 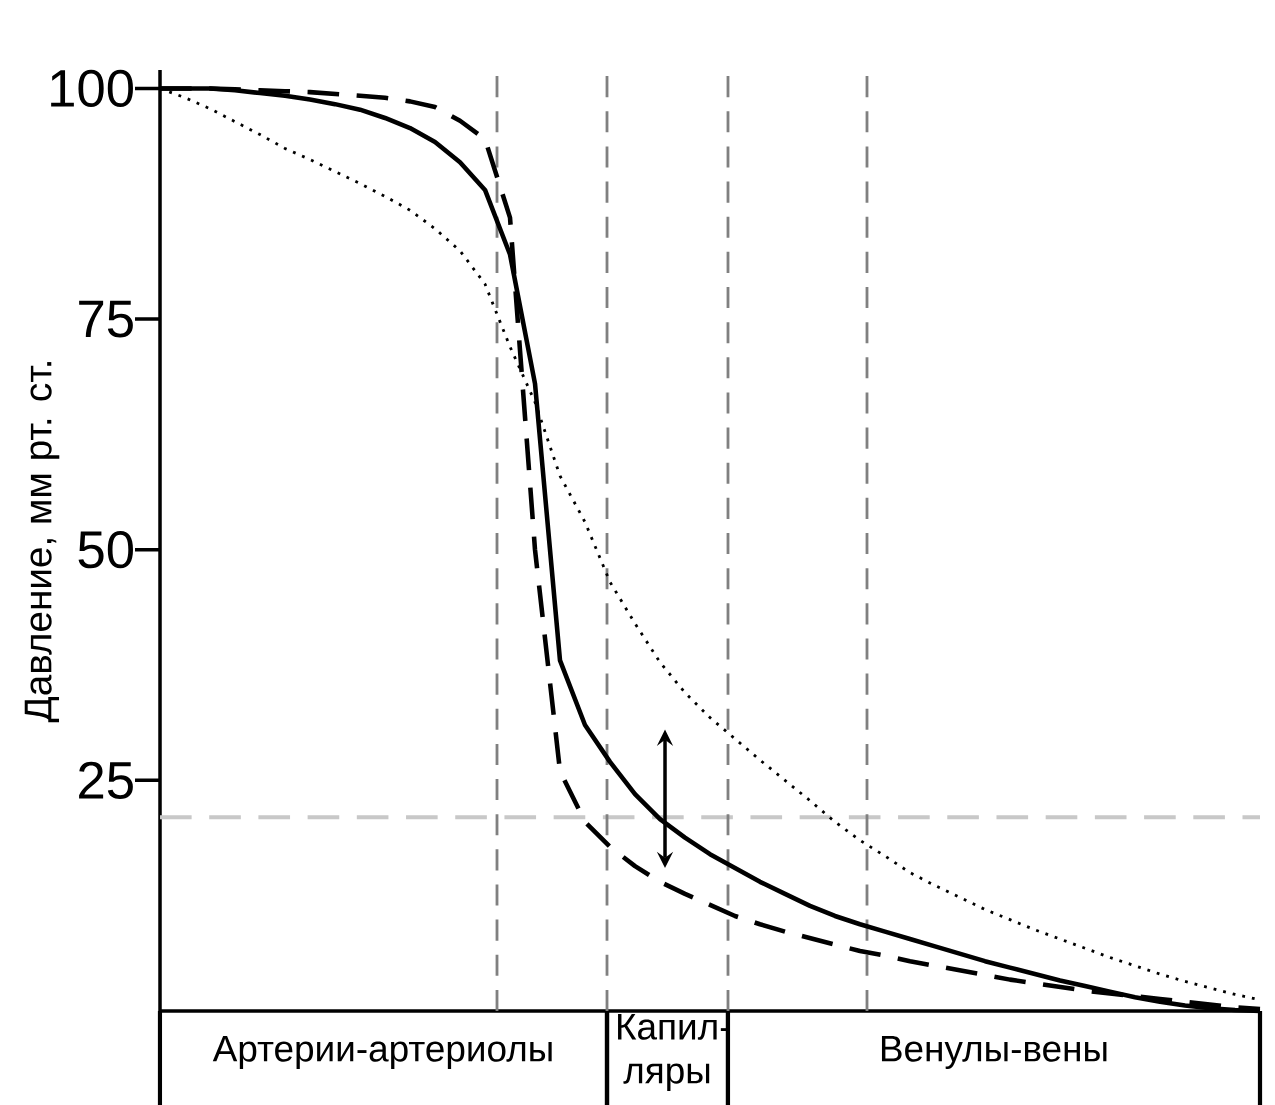 What do you see at coordinates (92, 88) in the screenshot?
I see `y-tick-label: 100` at bounding box center [92, 88].